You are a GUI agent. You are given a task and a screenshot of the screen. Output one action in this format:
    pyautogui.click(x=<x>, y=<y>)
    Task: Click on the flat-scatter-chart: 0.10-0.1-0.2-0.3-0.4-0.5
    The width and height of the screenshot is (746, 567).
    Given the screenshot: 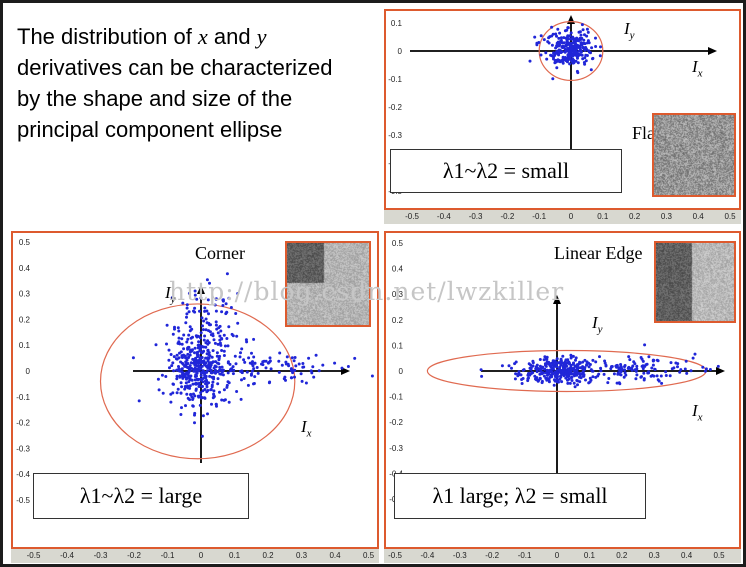 What is the action you would take?
    pyautogui.click(x=552, y=105)
    